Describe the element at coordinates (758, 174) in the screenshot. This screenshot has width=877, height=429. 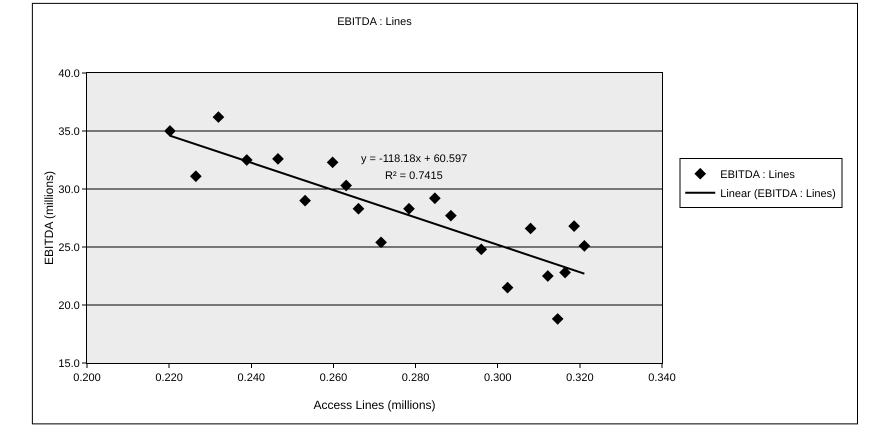
I see `legend-label: EBITDA : Lines` at that location.